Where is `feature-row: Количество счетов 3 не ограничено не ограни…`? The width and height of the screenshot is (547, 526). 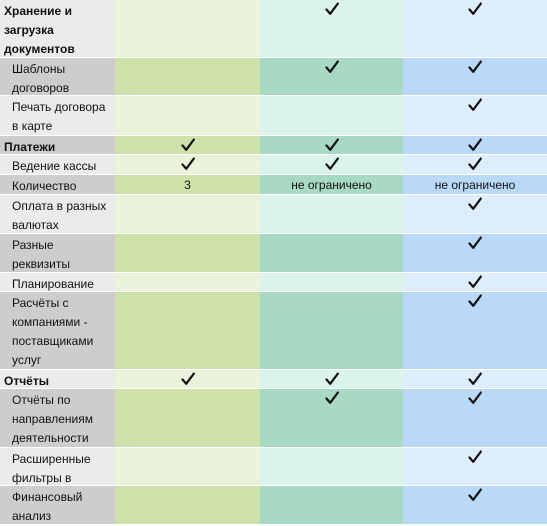
feature-row: Количество счетов 3 не ограничено не ограни… is located at coordinates (273, 193).